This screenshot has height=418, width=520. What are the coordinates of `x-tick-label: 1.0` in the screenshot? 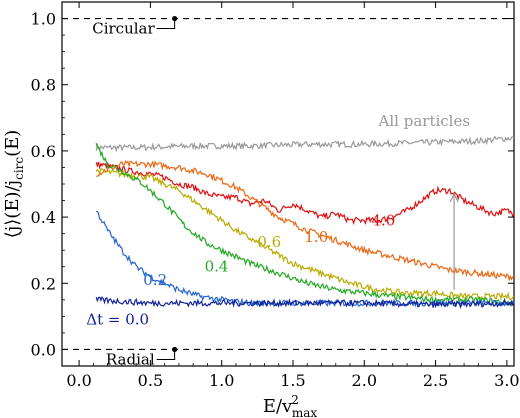 It's located at (221, 380).